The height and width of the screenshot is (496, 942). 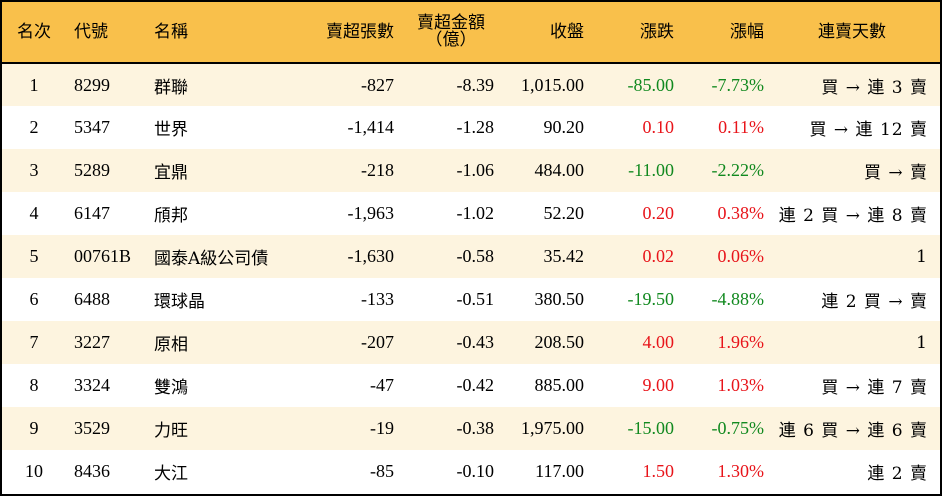 I want to click on net-sell-lots-cell: -47, so click(x=382, y=385).